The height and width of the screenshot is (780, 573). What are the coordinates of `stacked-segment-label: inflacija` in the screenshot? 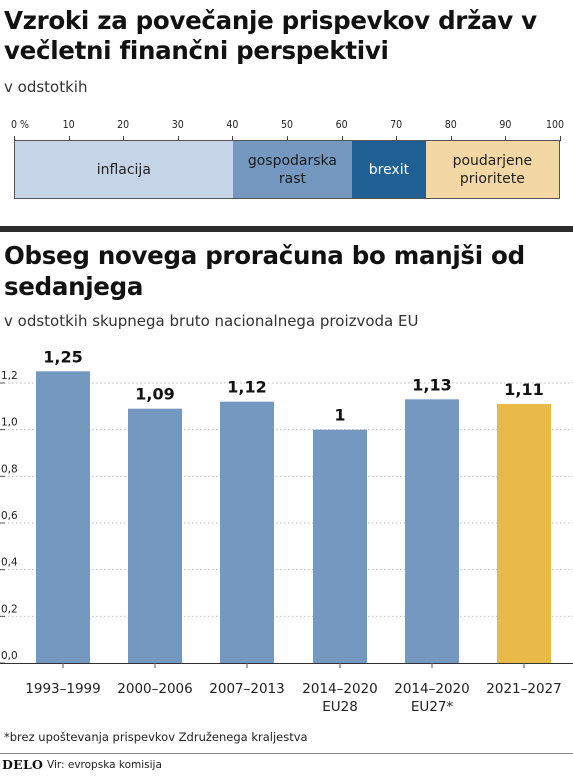 It's located at (124, 170).